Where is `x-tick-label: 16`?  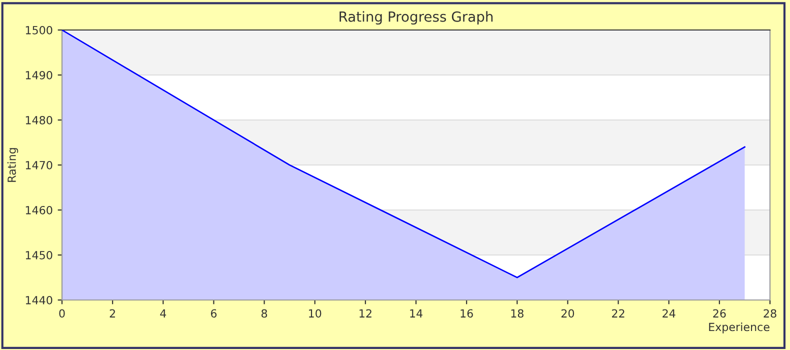 x-tick-label: 16 is located at coordinates (466, 313).